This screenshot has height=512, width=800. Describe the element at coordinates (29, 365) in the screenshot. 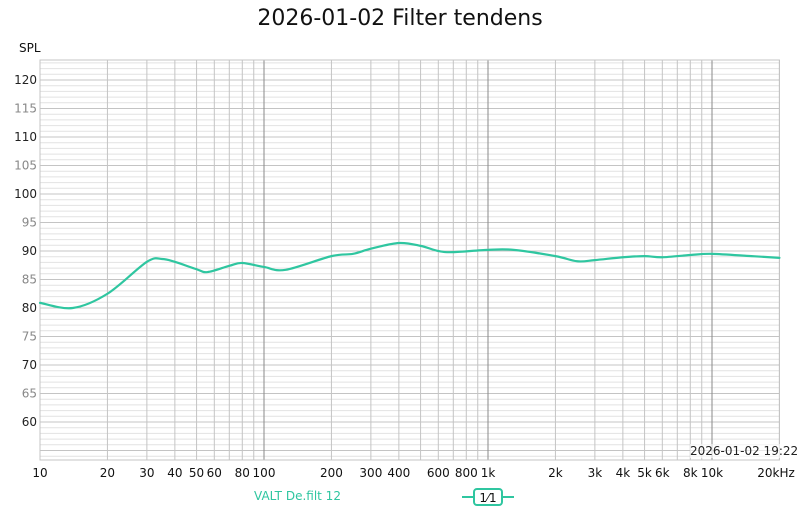

I see `y-tick-label: 70` at that location.